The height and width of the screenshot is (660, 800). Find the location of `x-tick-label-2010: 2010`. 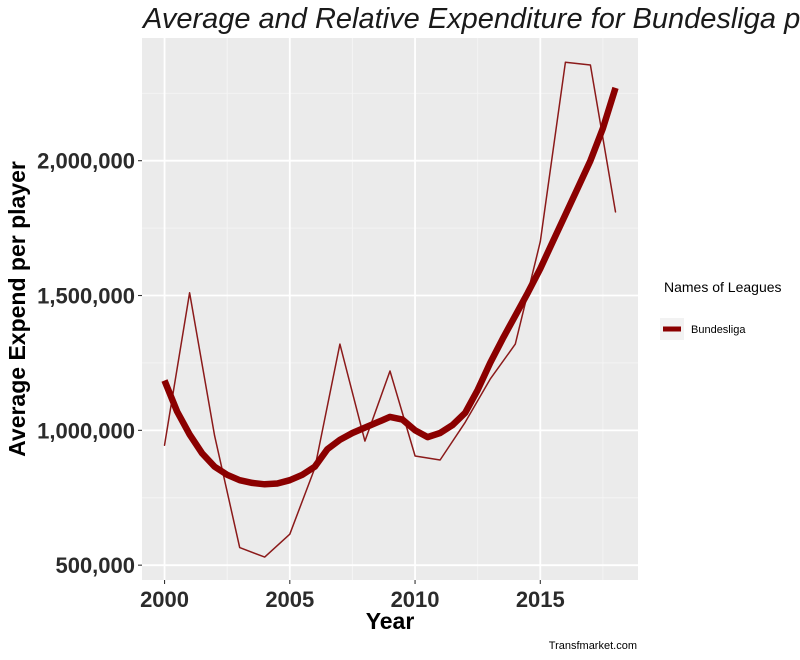

x-tick-label-2010: 2010 is located at coordinates (415, 599).